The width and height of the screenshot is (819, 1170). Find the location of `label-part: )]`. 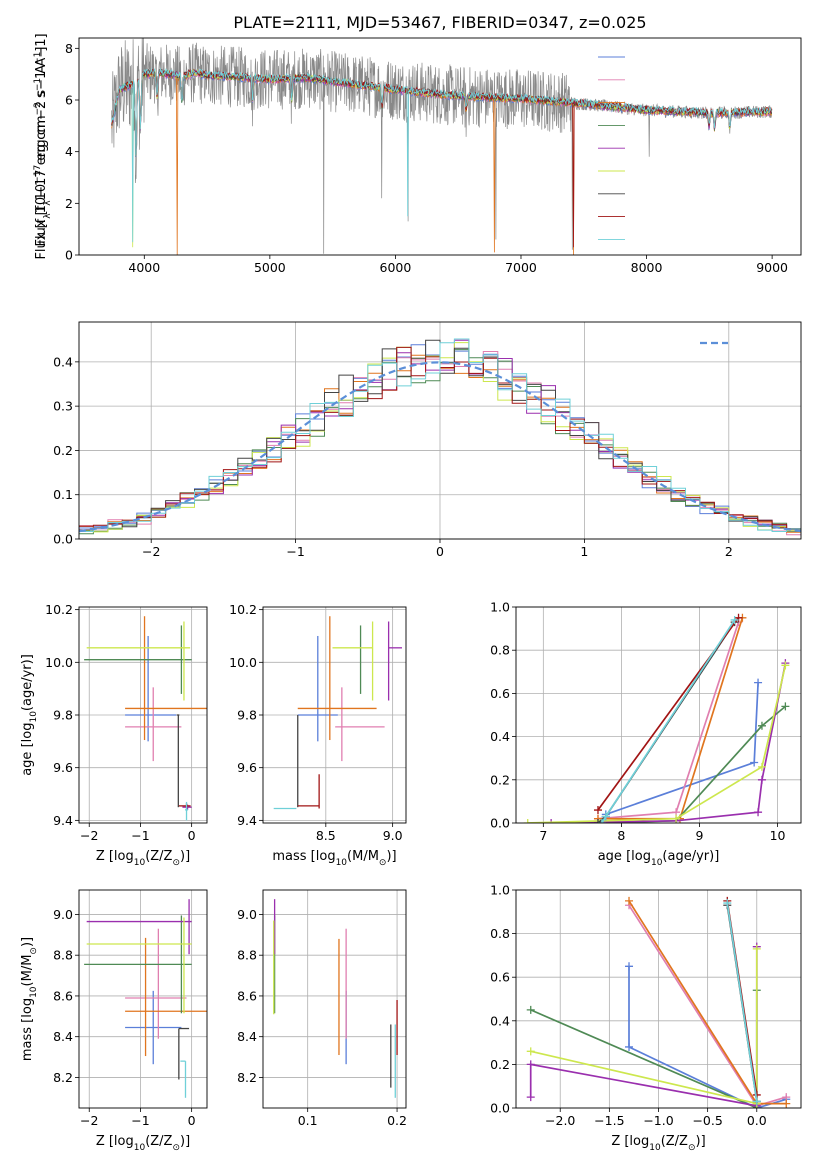

label-part: )] is located at coordinates (27, 942).